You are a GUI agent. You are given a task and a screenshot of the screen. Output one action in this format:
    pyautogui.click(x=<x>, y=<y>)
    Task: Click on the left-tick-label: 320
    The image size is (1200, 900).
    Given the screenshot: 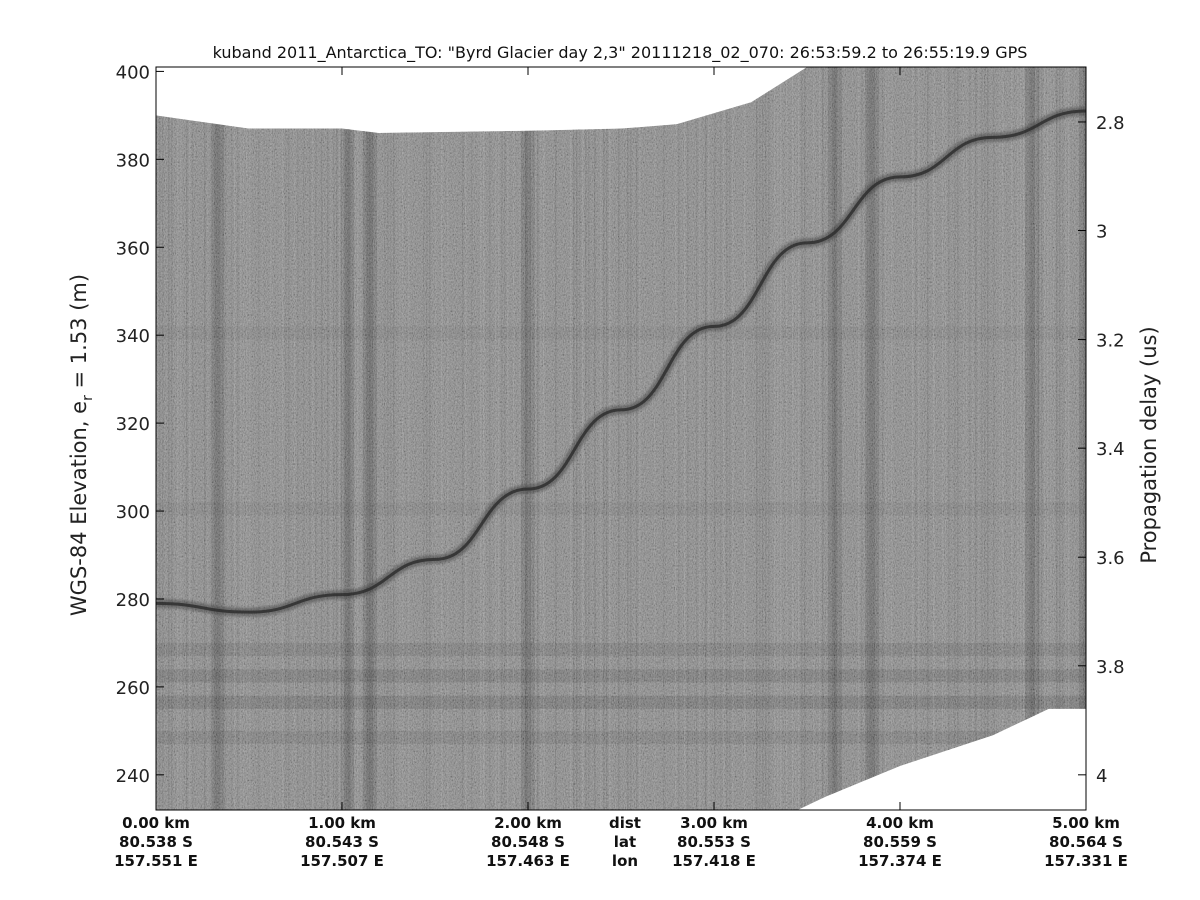 What is the action you would take?
    pyautogui.click(x=133, y=424)
    